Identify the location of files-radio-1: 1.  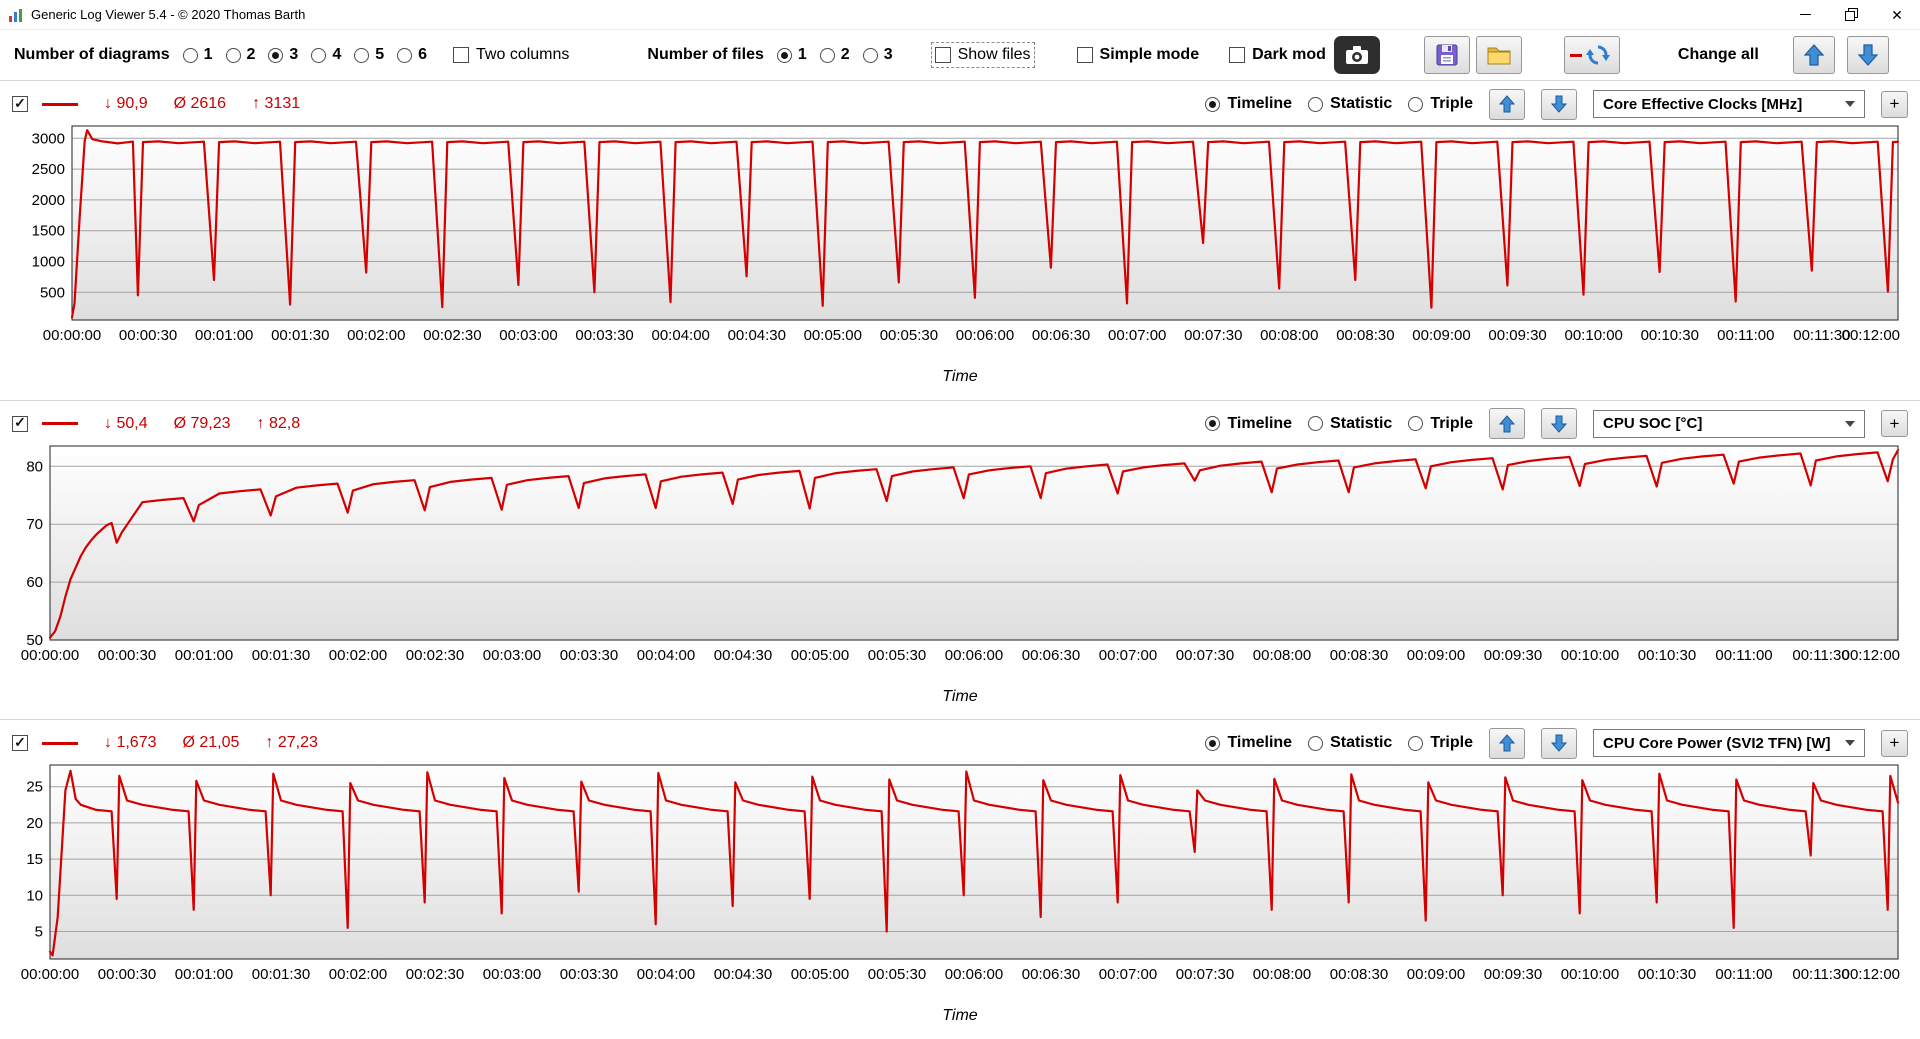
(791, 55).